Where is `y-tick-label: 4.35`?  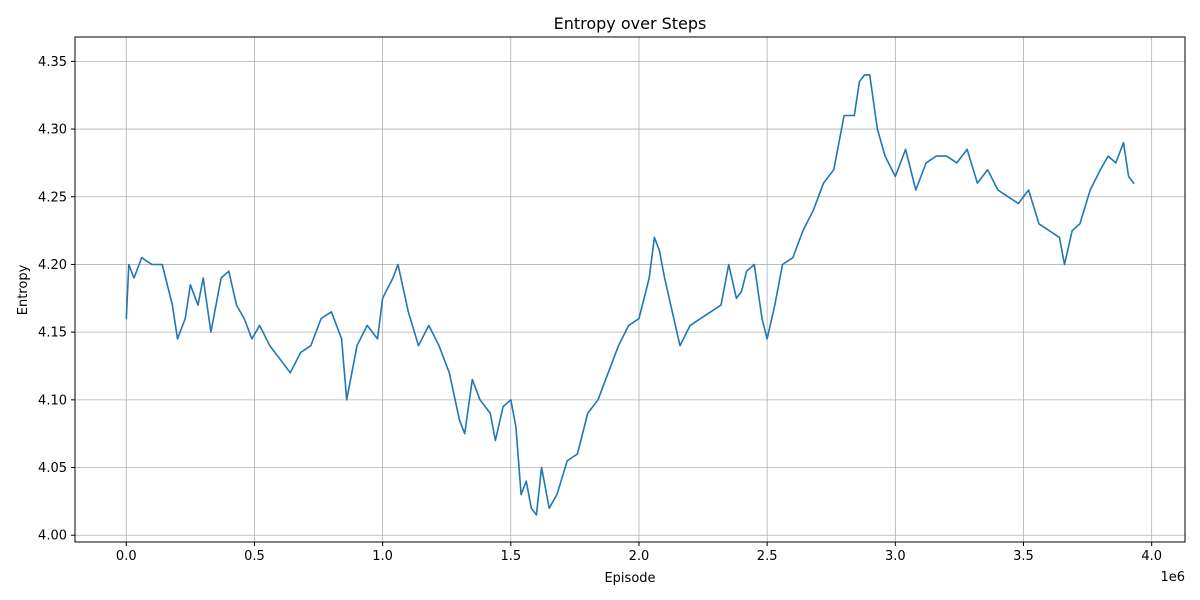 y-tick-label: 4.35 is located at coordinates (52, 62).